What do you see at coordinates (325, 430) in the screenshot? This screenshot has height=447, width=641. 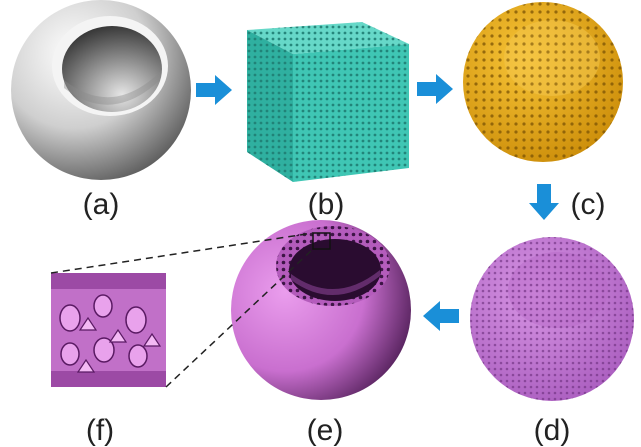 I see `label-e: (e)` at bounding box center [325, 430].